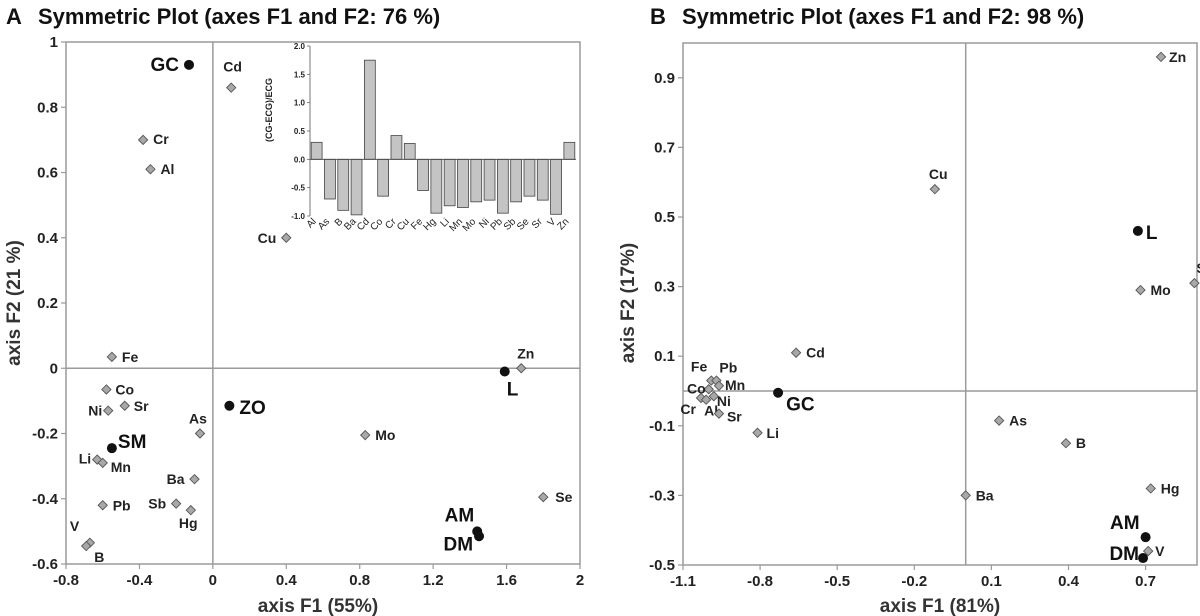  I want to click on x-tick-label: 0.8, so click(359, 580).